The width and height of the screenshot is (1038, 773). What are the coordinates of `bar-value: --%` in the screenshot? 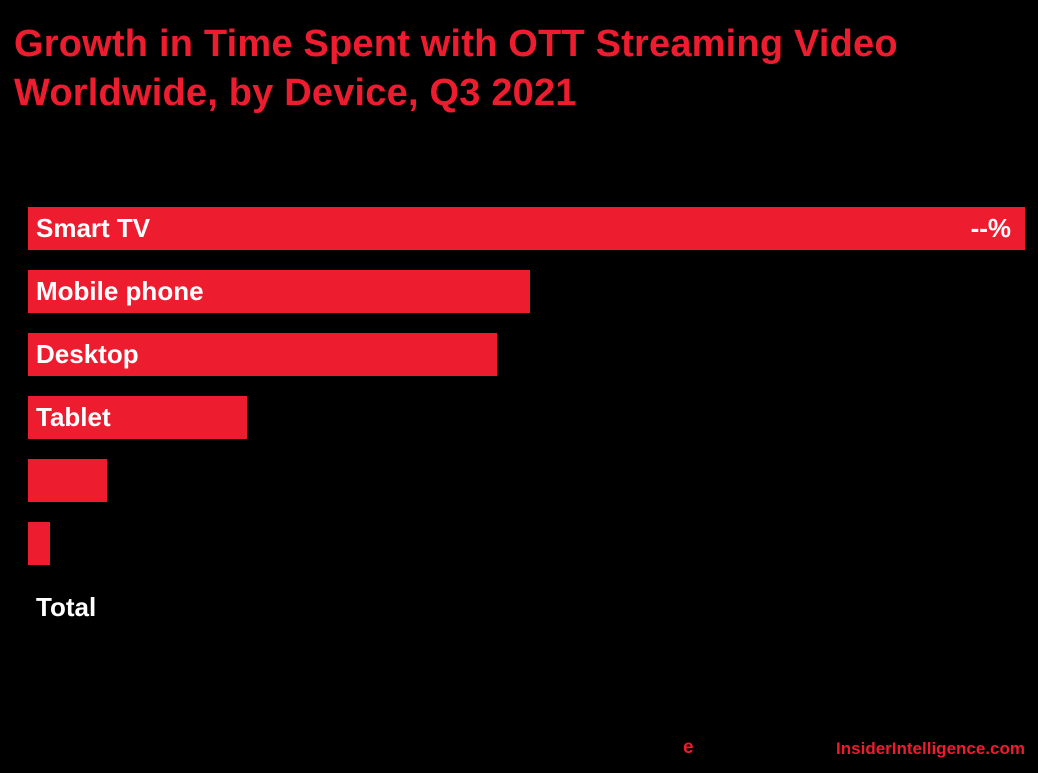 It's located at (990, 228).